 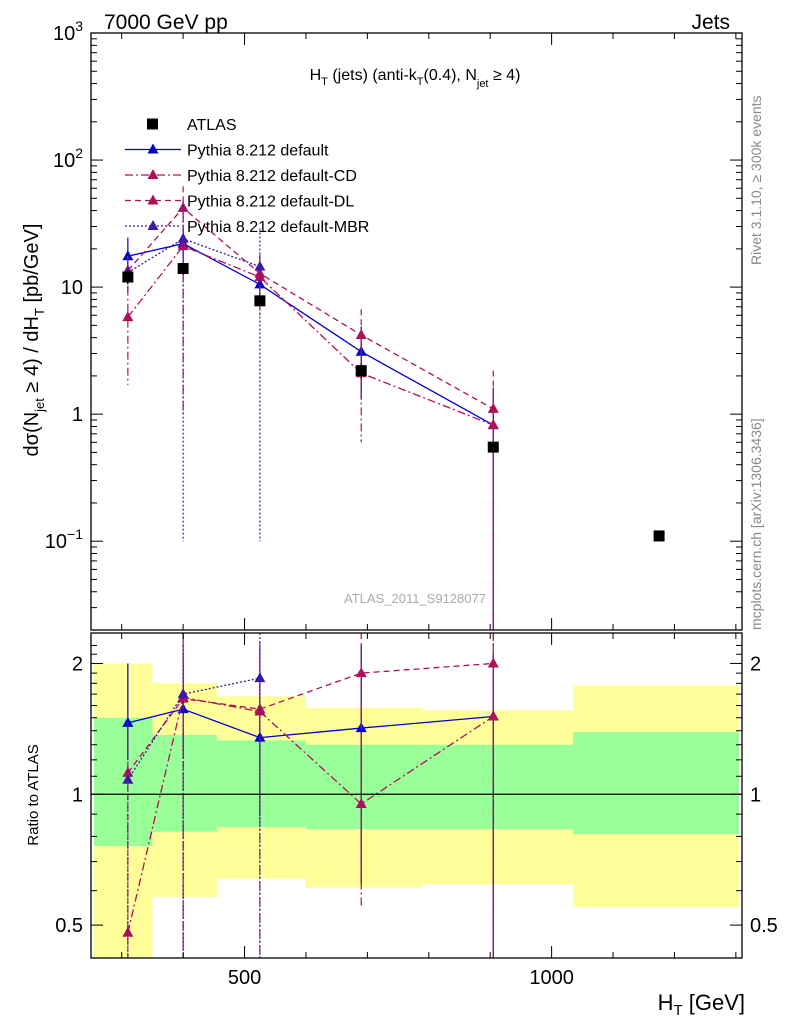 I want to click on rivet-label: Rivet 3.1.10, ≥ 300k events, so click(x=756, y=180).